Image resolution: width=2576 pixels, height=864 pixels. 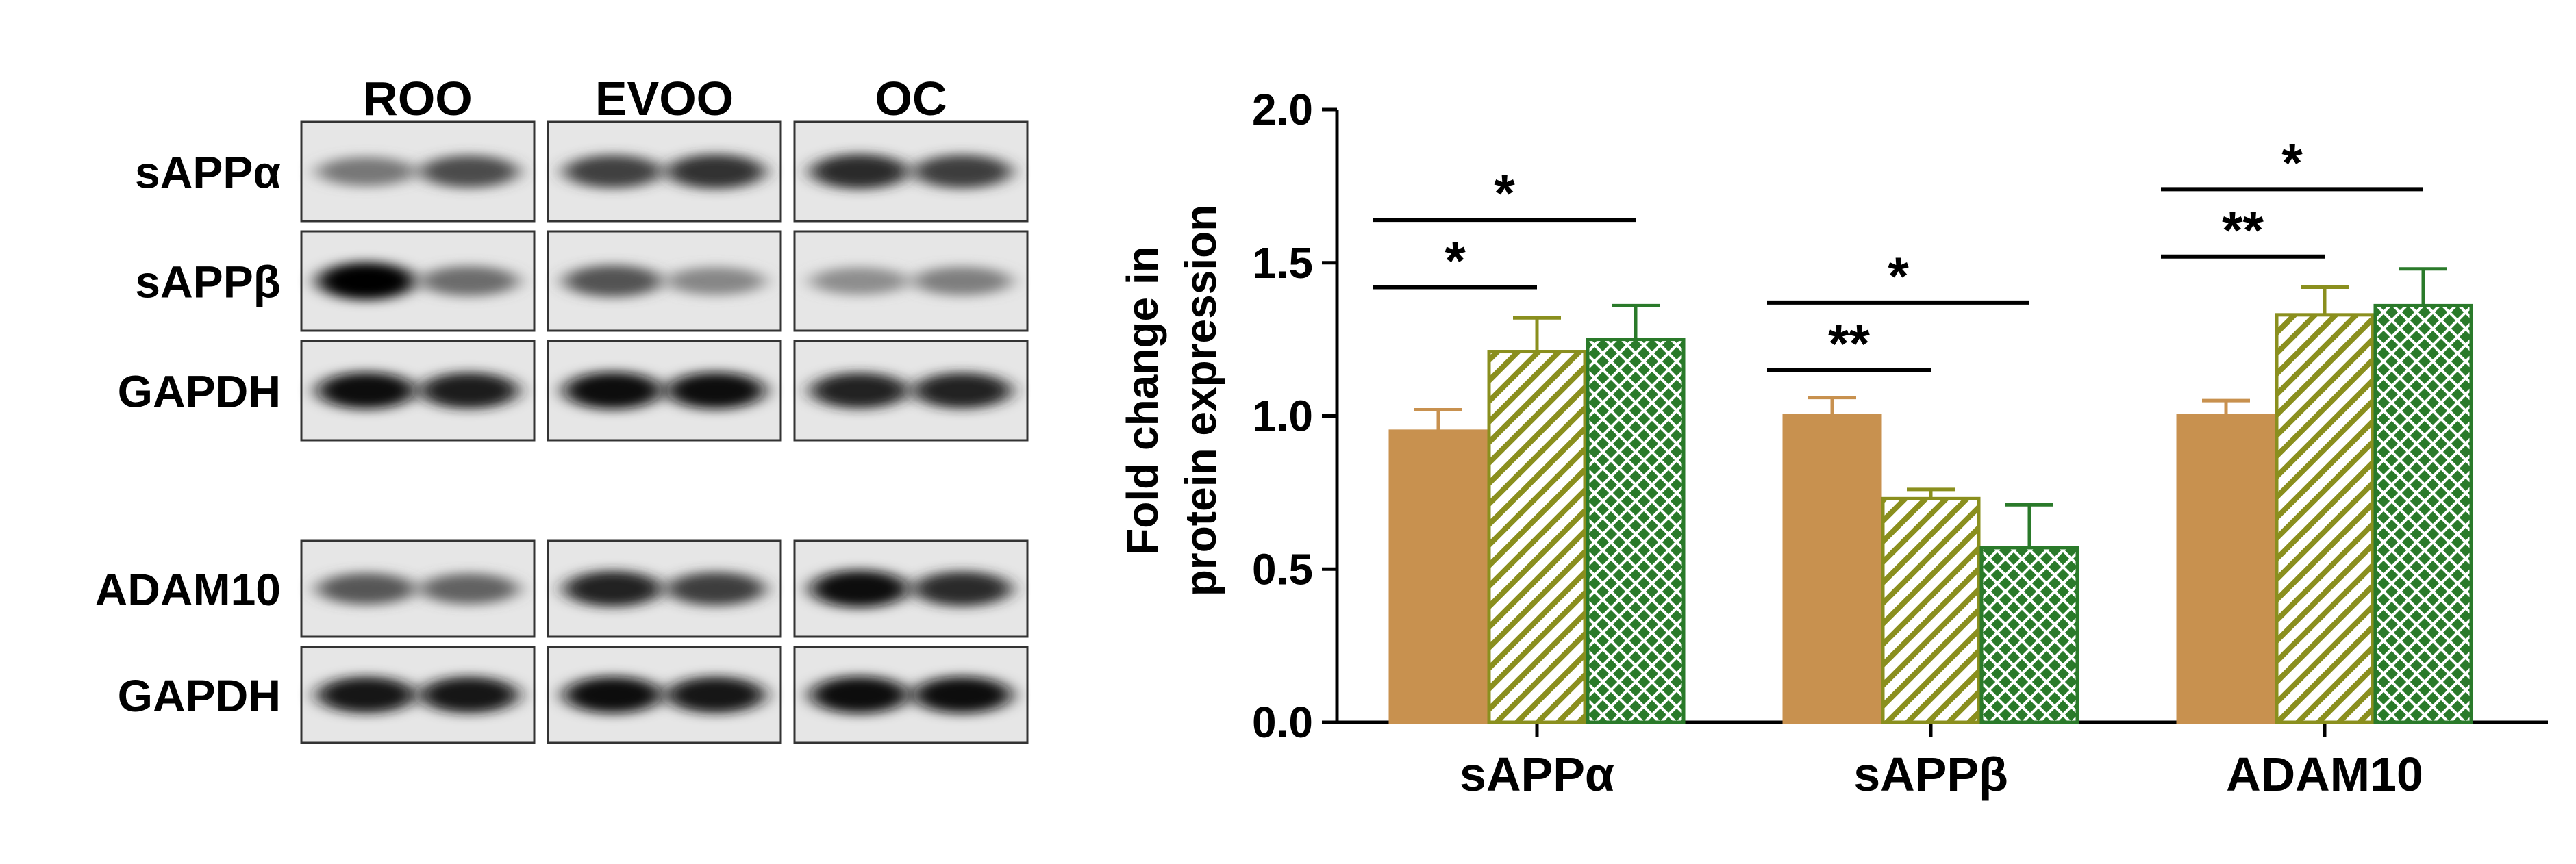 I want to click on y-tick-label: 0.5, so click(x=1282, y=569).